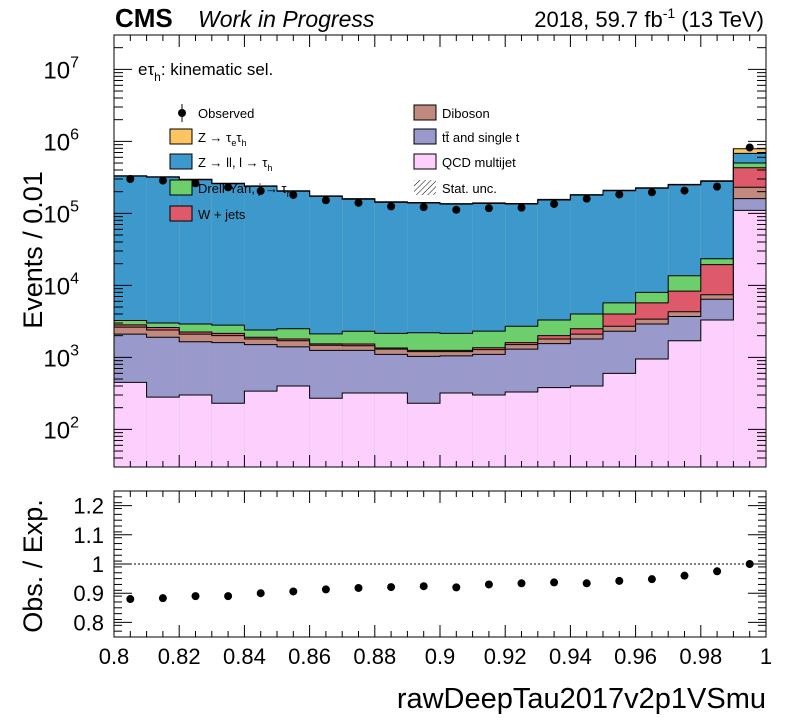  Describe the element at coordinates (635, 656) in the screenshot. I see `x-tick-label: 0.96` at that location.